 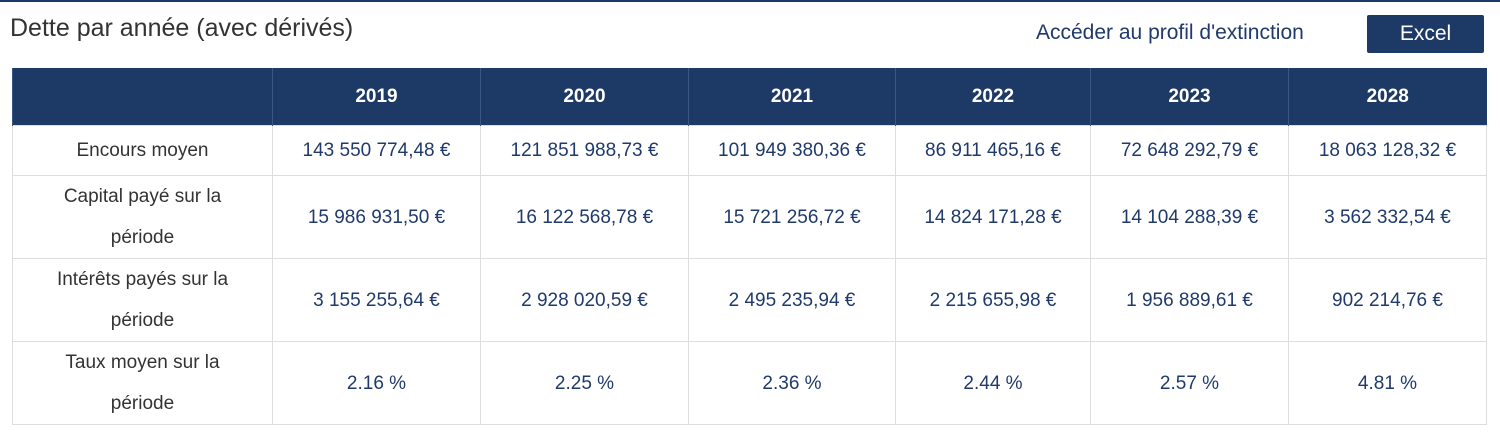 I want to click on value-cell: 72 648 292,79 €, so click(x=1189, y=150).